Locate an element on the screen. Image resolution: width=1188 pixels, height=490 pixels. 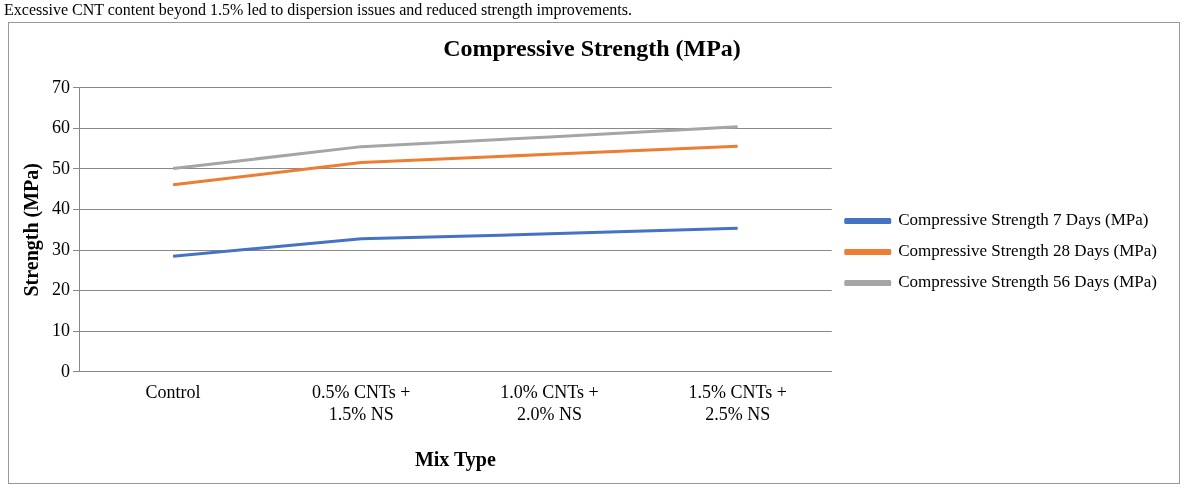
y-tick-label: 20 is located at coordinates (61, 289).